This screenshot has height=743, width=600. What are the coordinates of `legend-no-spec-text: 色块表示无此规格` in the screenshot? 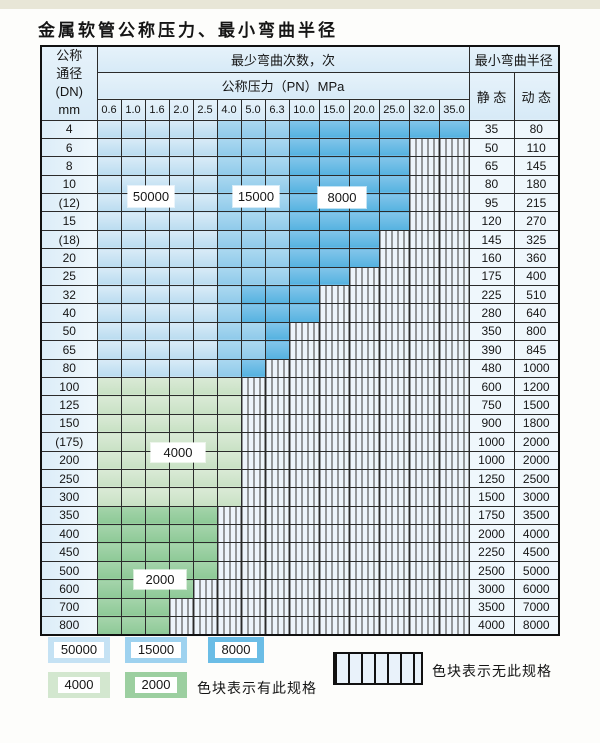 It's located at (492, 671).